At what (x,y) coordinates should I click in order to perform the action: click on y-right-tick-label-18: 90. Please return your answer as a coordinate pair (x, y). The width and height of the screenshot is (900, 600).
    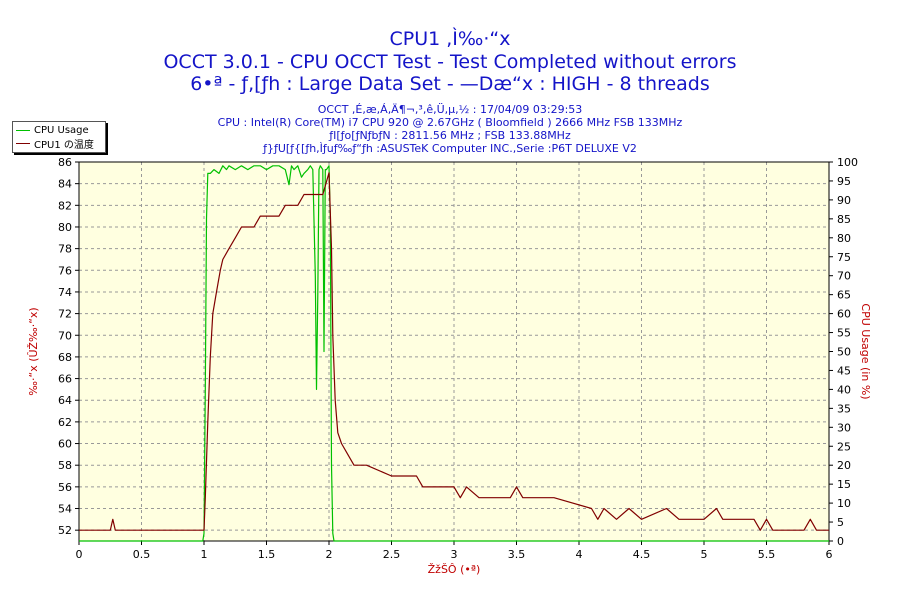
    Looking at the image, I should click on (844, 200).